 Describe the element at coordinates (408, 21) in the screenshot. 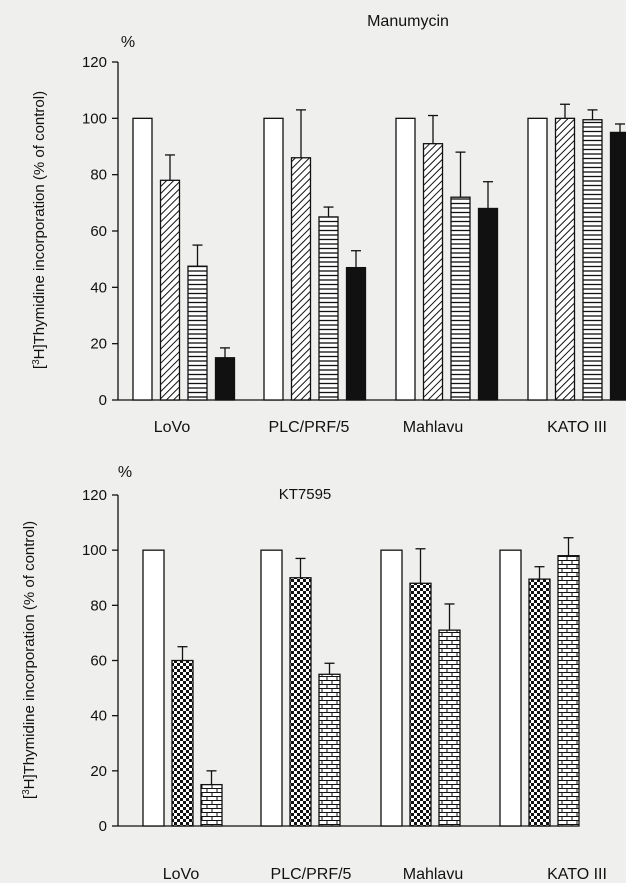

I see `chart-title: Manumycin` at that location.